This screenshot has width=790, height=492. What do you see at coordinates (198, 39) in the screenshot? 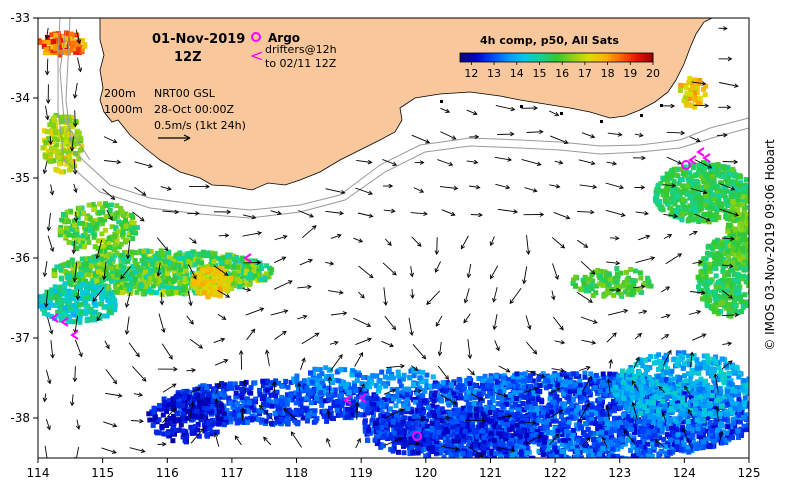
I see `map-date: 01-Nov-2019` at bounding box center [198, 39].